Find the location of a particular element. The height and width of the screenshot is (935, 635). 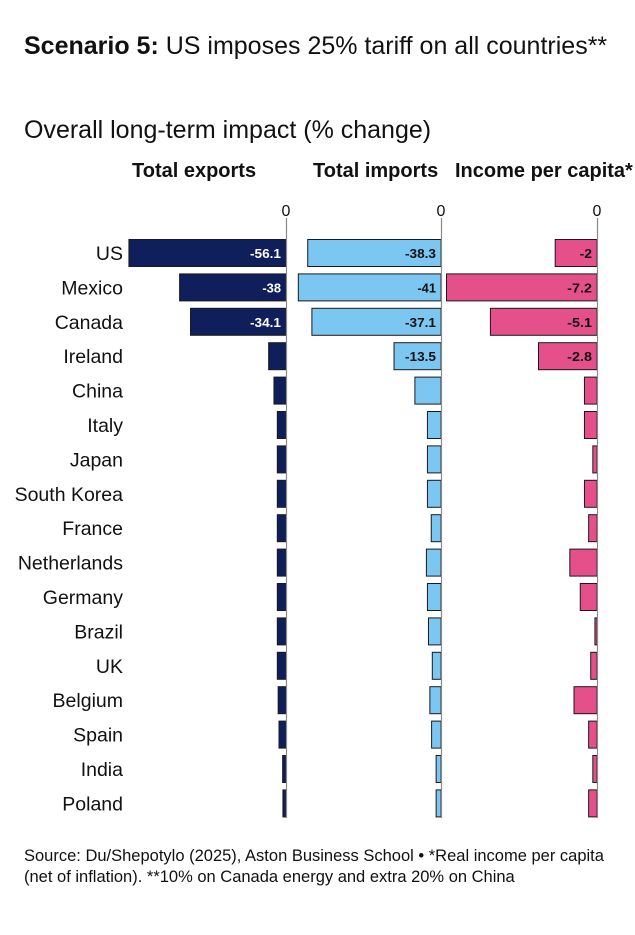

category-label-india: India is located at coordinates (102, 770).